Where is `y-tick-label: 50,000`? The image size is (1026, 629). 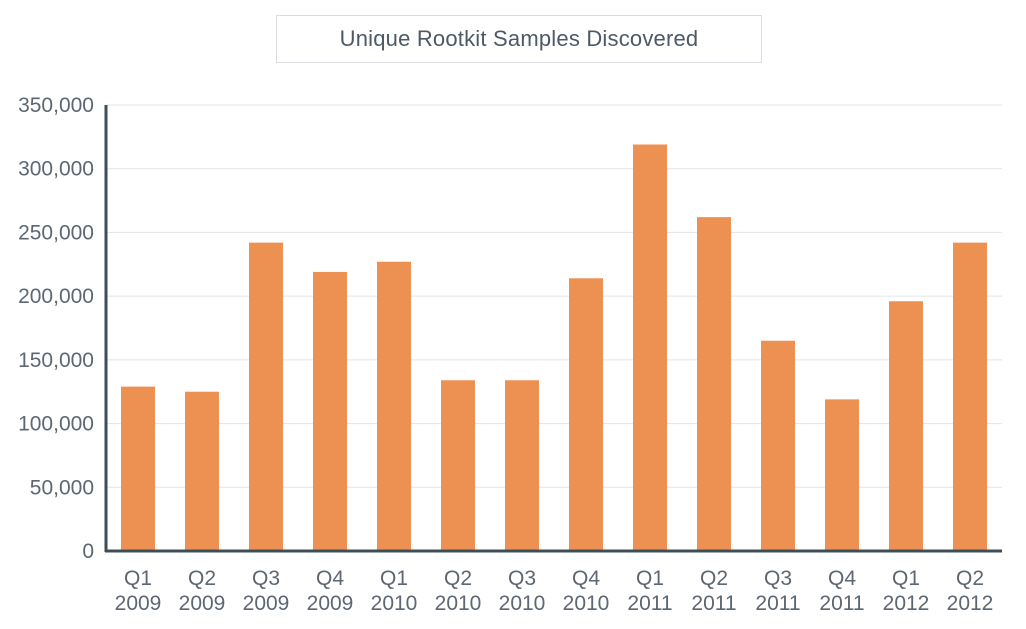
y-tick-label: 50,000 is located at coordinates (62, 487).